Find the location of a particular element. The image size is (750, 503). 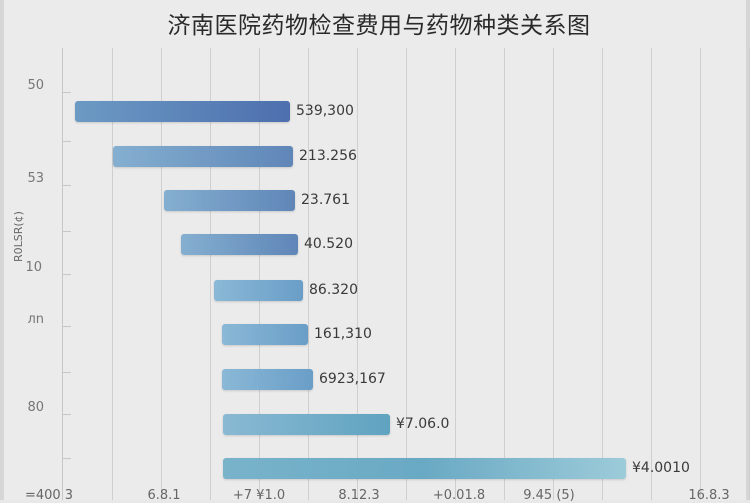

bar-value-label: ¥7.06.0 is located at coordinates (423, 424).